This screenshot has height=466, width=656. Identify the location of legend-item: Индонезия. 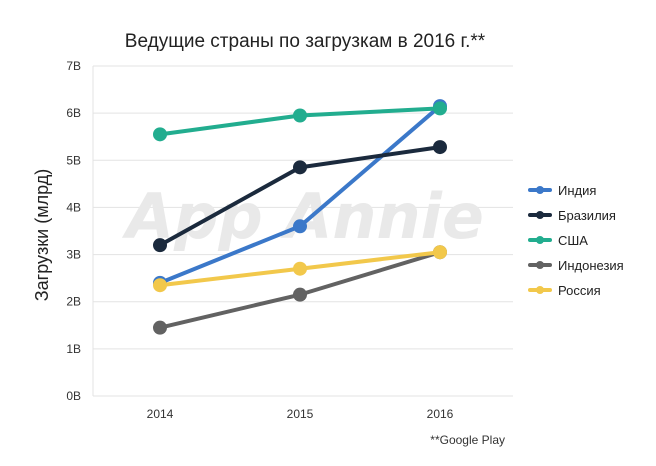
(576, 265).